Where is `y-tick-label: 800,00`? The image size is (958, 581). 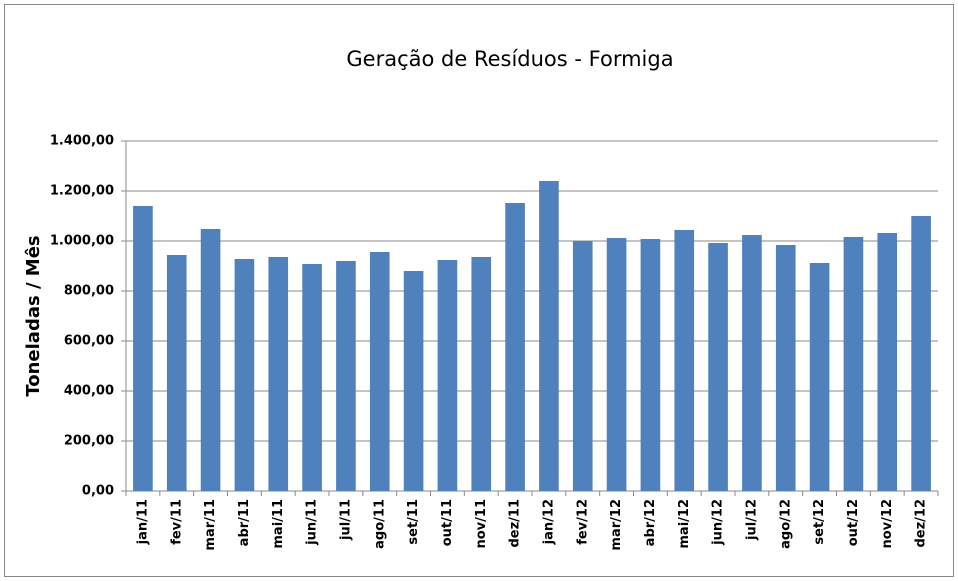 y-tick-label: 800,00 is located at coordinates (89, 291).